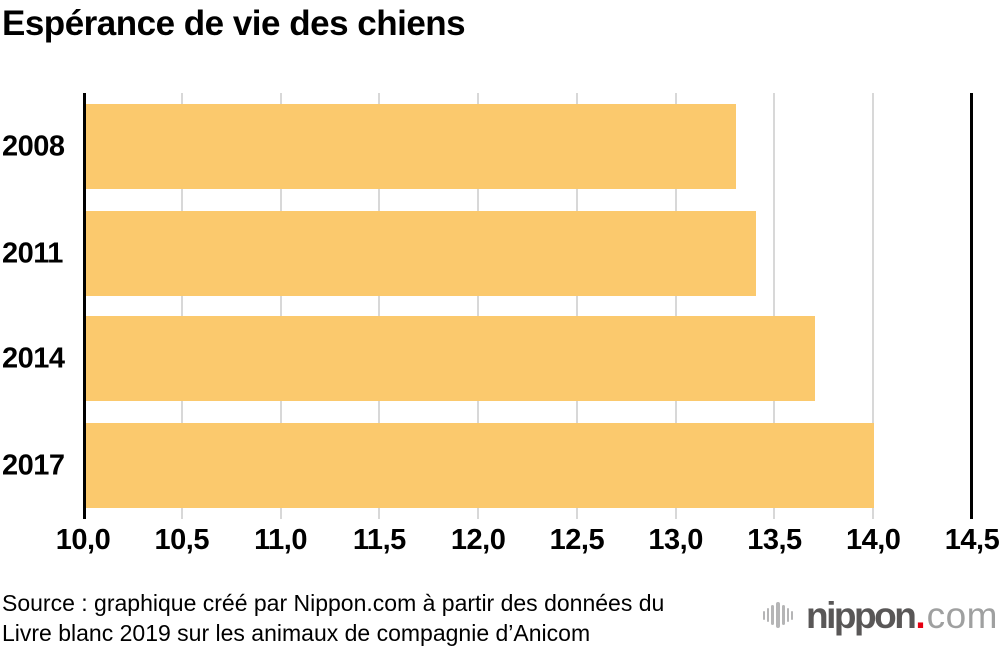  What do you see at coordinates (774, 540) in the screenshot?
I see `x-tick-label: 13,5` at bounding box center [774, 540].